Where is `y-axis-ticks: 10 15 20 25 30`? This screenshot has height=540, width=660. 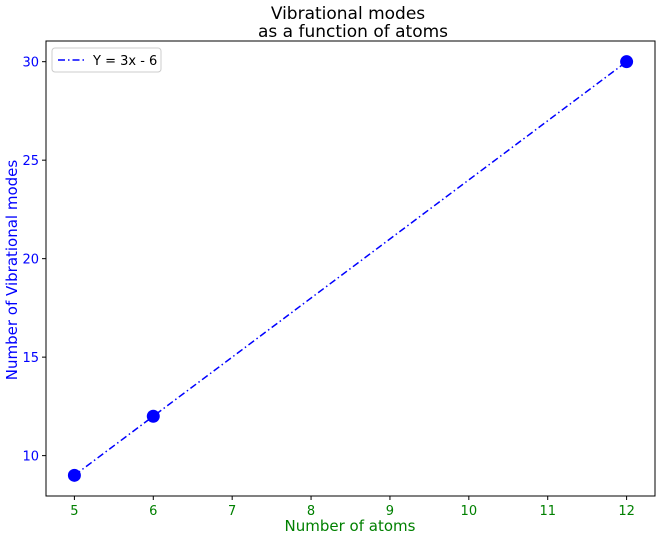 y-axis-ticks: 10 15 20 25 30 is located at coordinates (34, 260).